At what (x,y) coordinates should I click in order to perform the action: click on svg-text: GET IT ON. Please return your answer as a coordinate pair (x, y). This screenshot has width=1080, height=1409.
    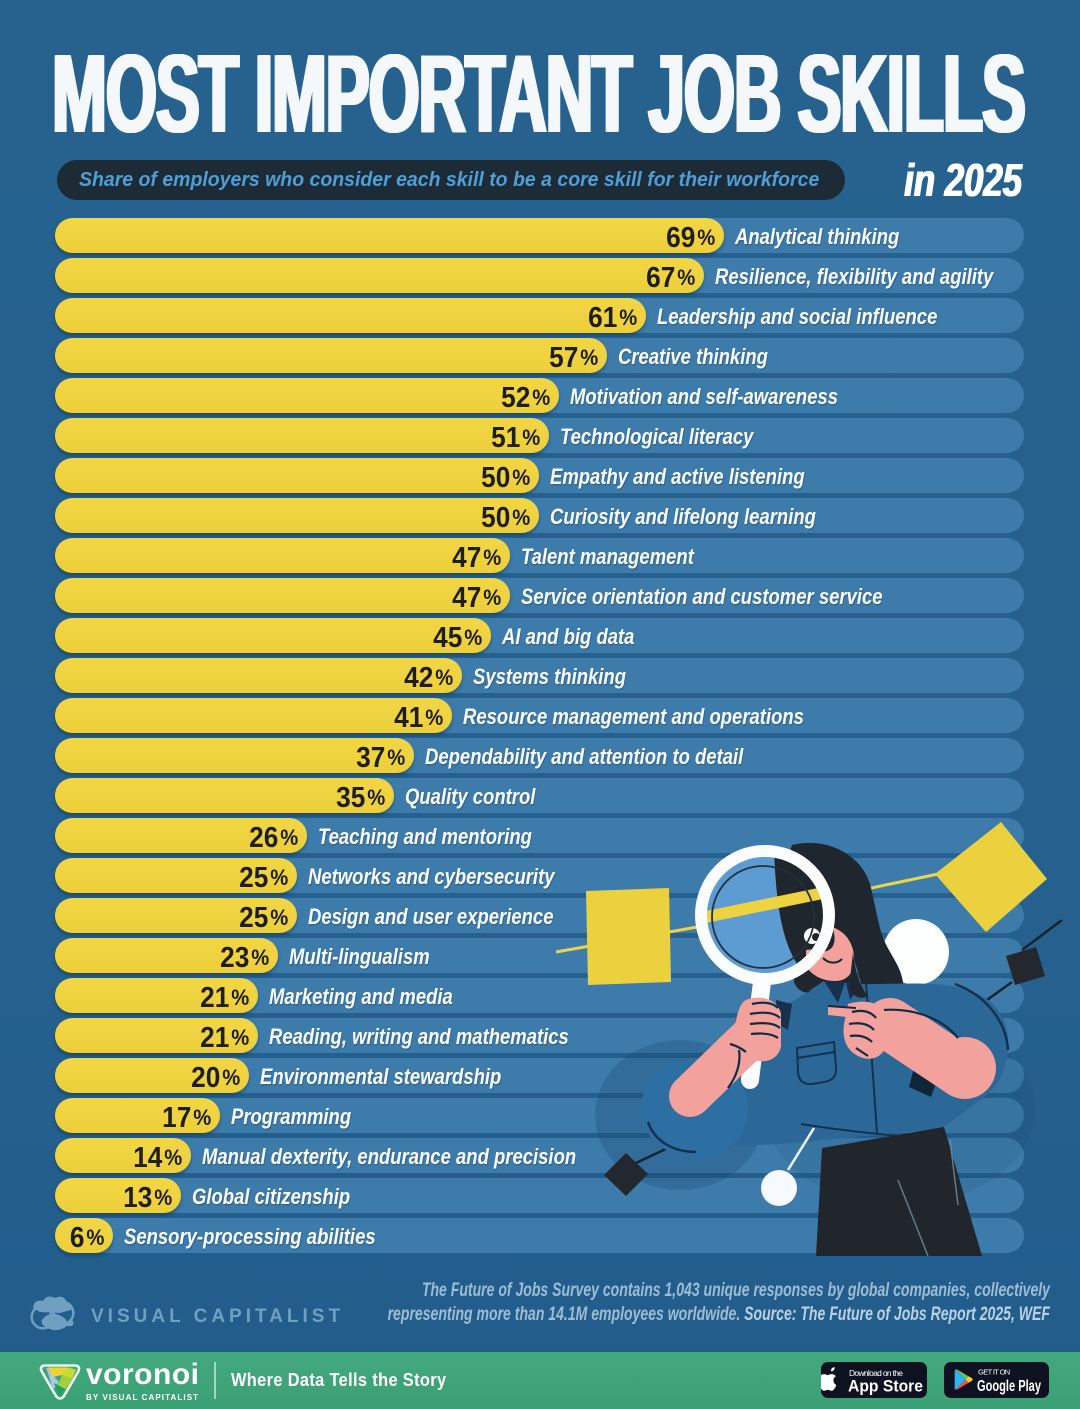
    Looking at the image, I should click on (994, 1372).